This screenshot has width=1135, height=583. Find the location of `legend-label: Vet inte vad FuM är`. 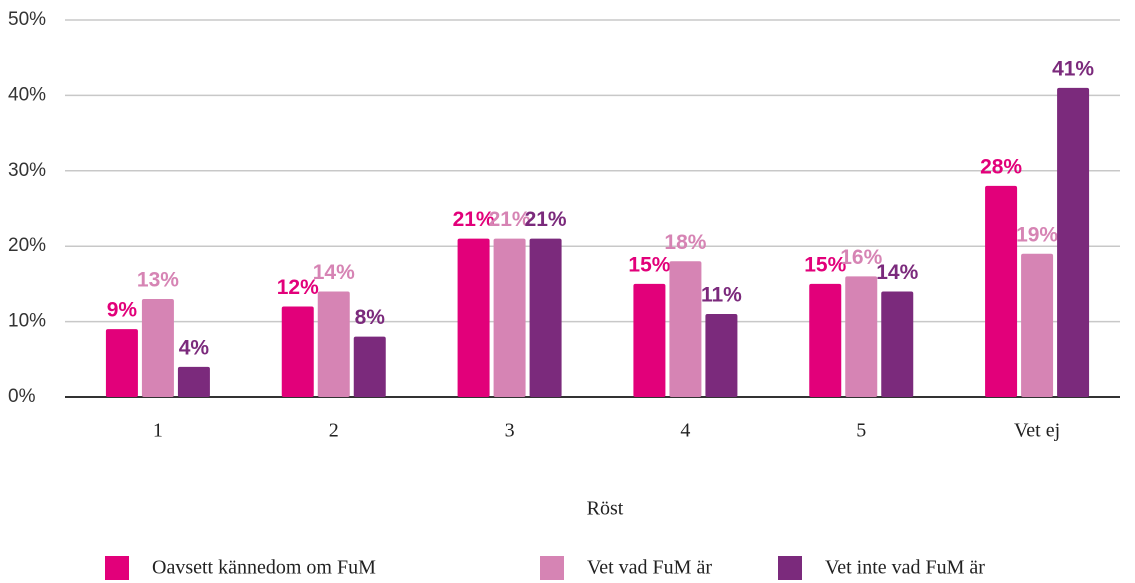

legend-label: Vet inte vad FuM är is located at coordinates (905, 568).